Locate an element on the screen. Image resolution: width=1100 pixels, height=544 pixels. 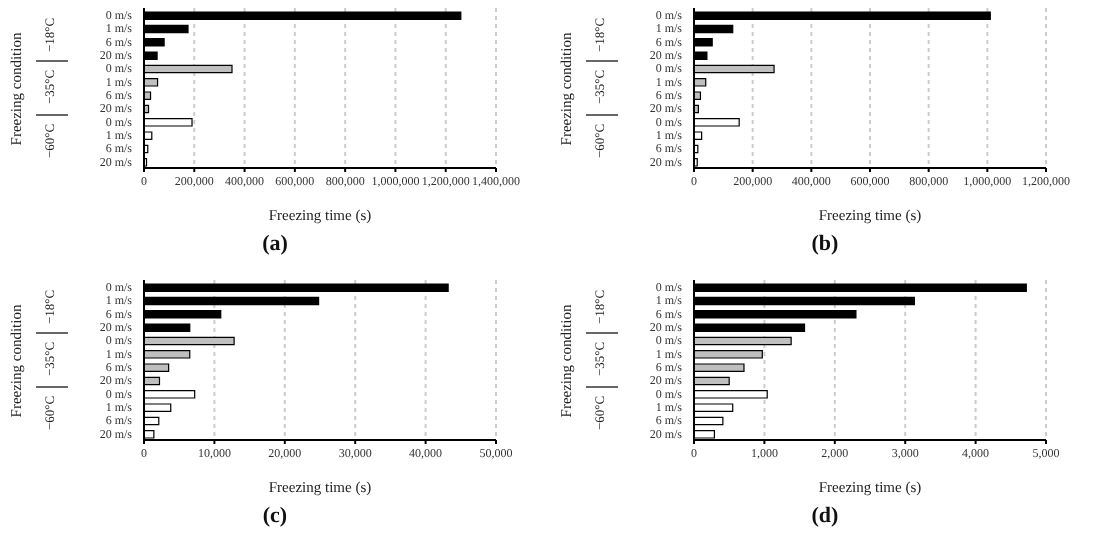
text: (a) is located at coordinates (275, 244).